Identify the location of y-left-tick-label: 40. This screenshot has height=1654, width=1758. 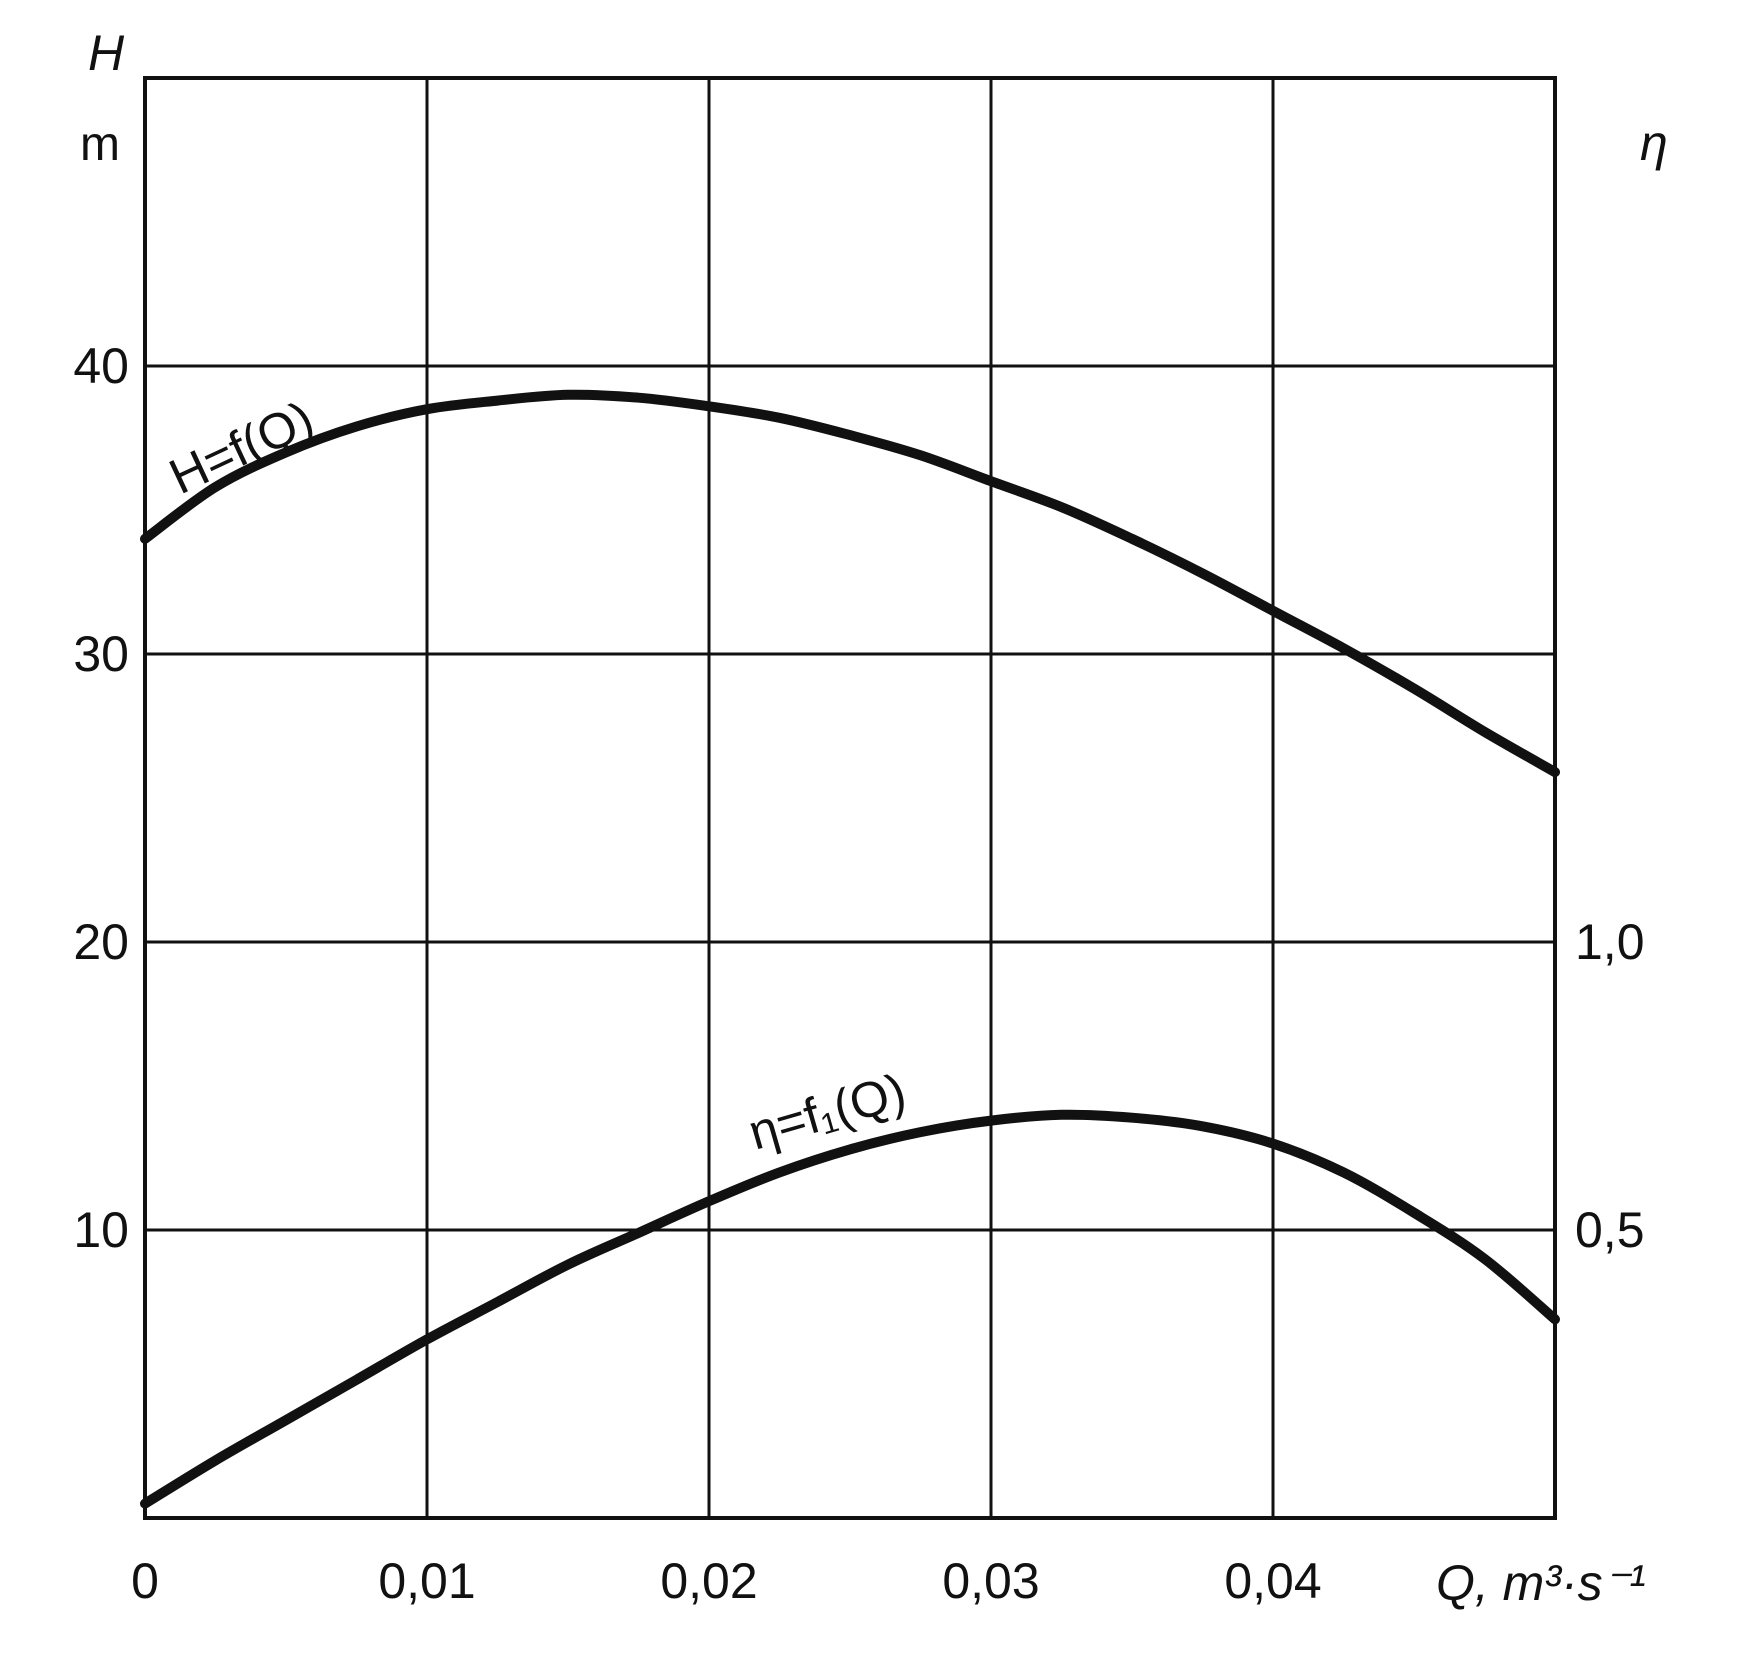
(101, 366).